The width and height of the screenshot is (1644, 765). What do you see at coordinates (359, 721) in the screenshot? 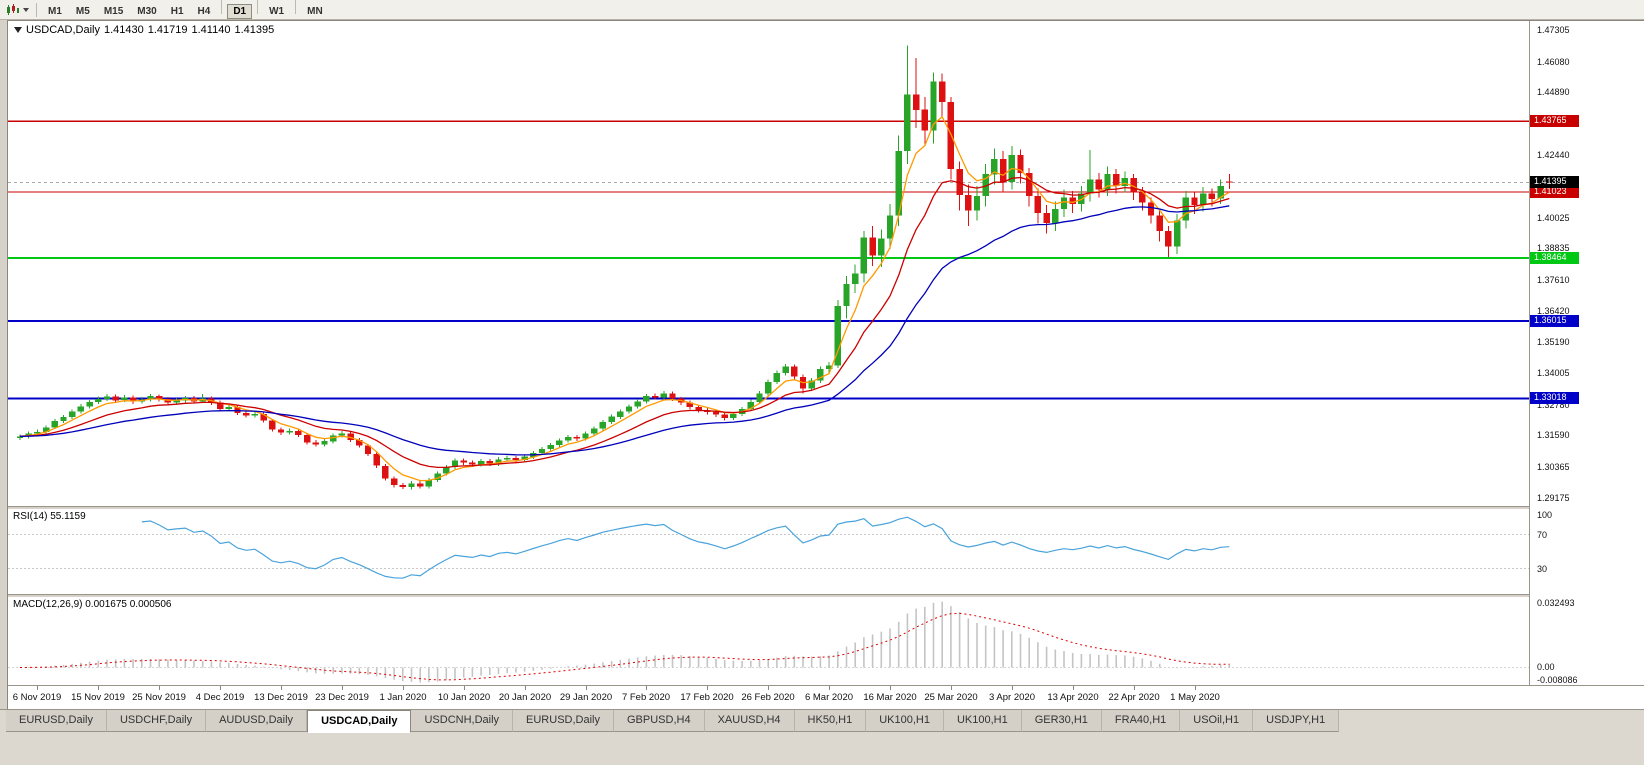
I see `chart-tab-usdcad-daily: USDCAD,Daily` at bounding box center [359, 721].